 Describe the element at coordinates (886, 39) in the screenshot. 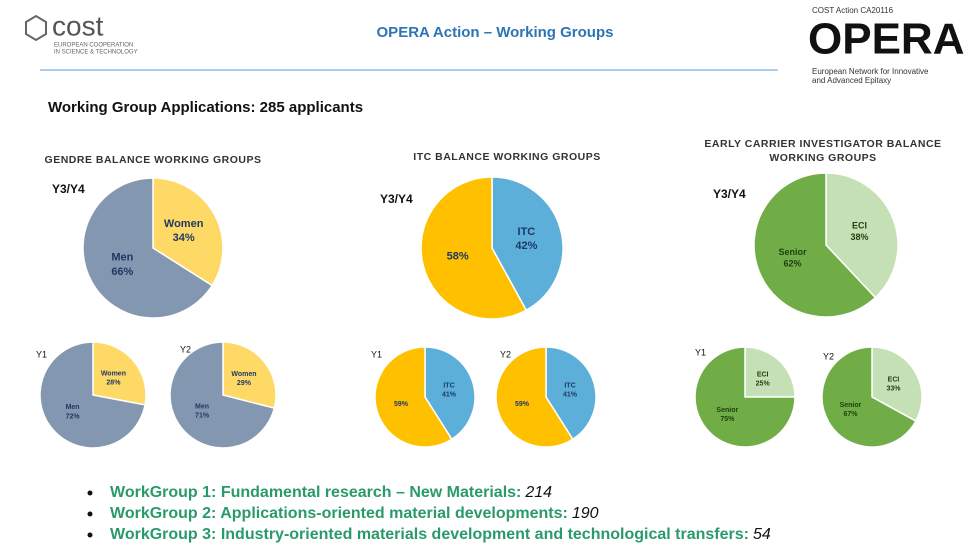

I see `opera-logo: OPERA` at that location.